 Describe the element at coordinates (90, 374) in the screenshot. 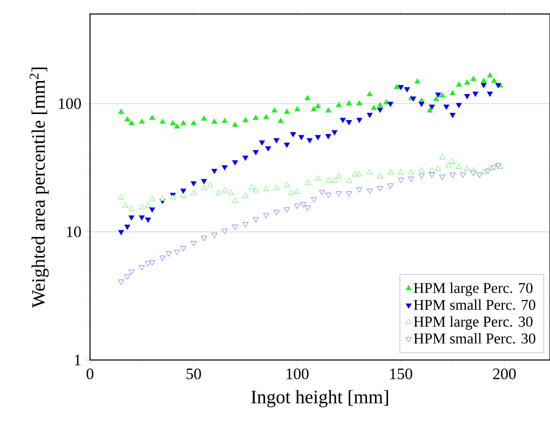

I see `x-tick-label: 0` at that location.